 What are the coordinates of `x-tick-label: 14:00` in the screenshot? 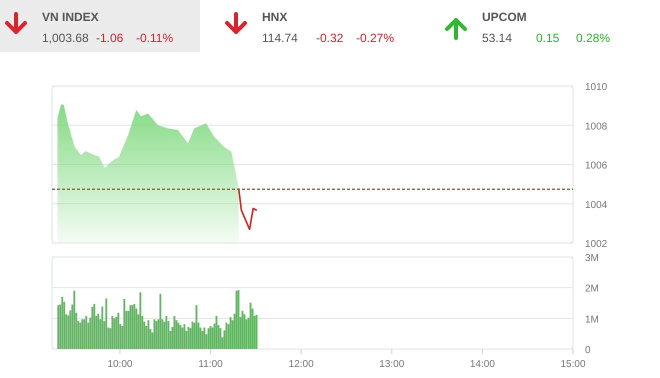 It's located at (483, 364).